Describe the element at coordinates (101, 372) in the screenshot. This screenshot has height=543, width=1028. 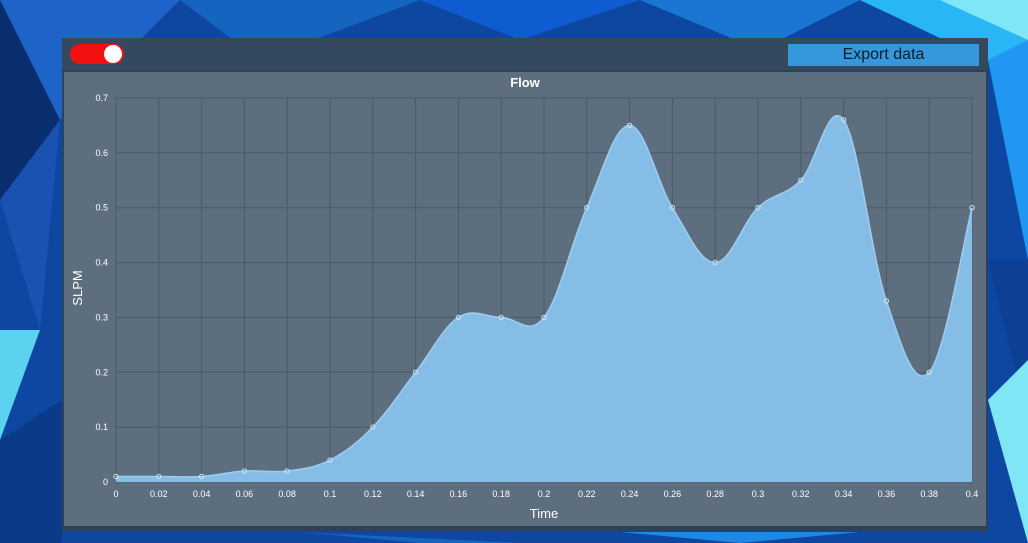
I see `y-tick-label: 0.2` at that location.